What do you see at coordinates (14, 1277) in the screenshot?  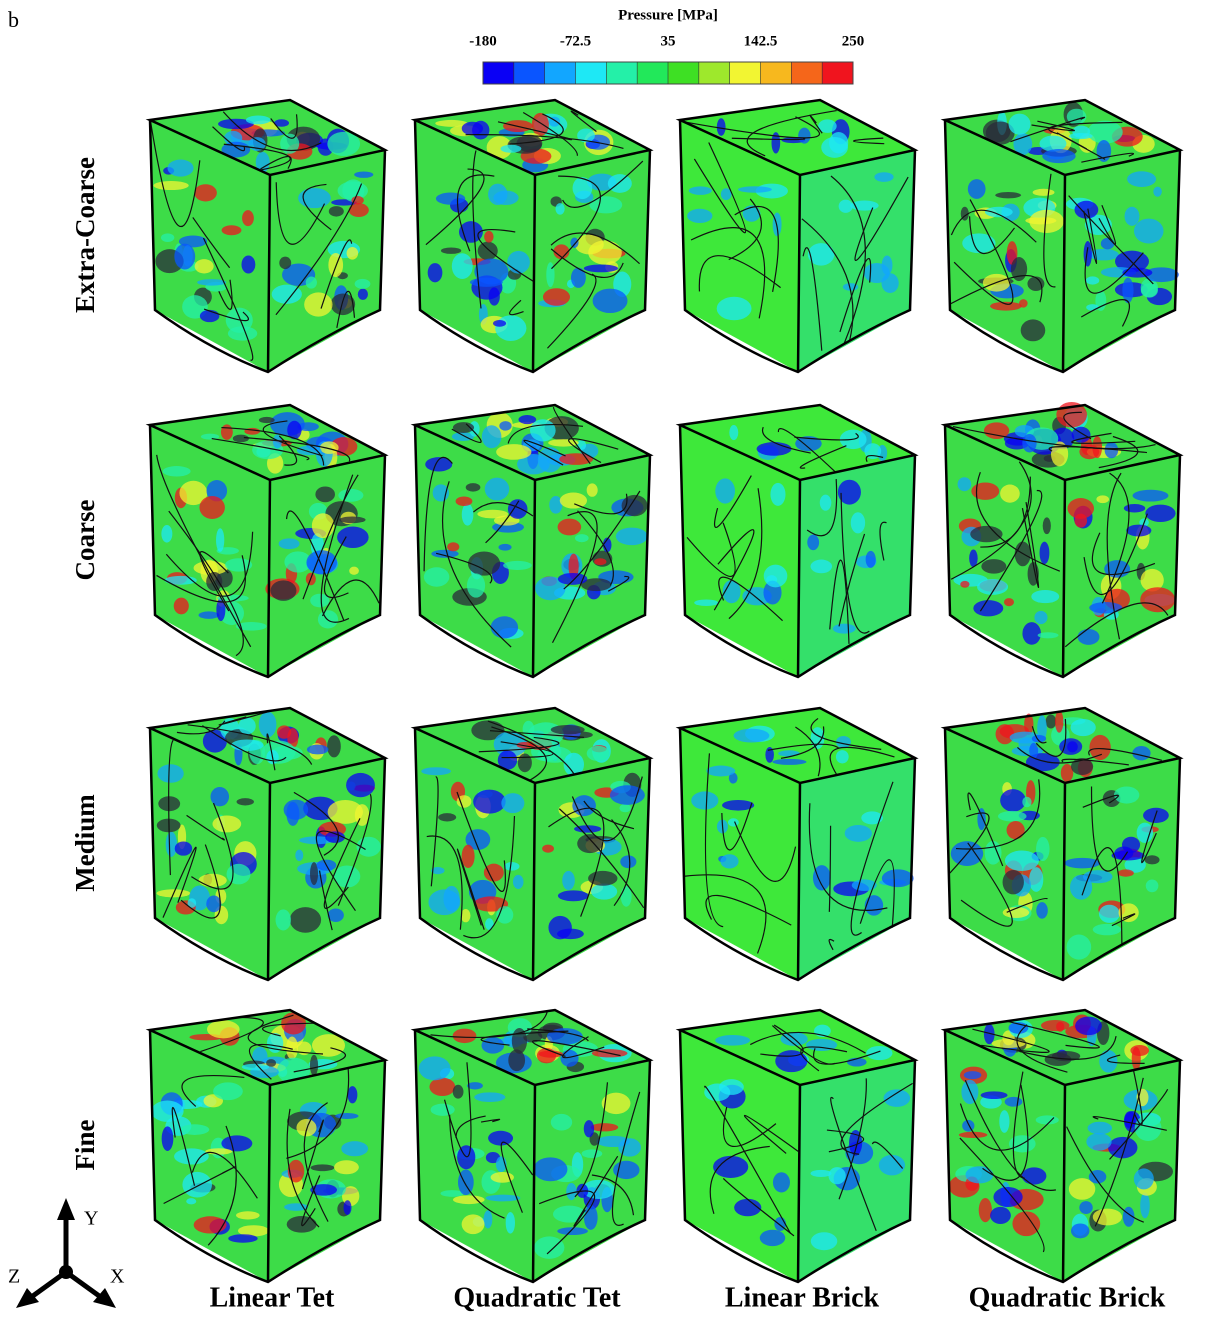 I see `axis-label: Z` at bounding box center [14, 1277].